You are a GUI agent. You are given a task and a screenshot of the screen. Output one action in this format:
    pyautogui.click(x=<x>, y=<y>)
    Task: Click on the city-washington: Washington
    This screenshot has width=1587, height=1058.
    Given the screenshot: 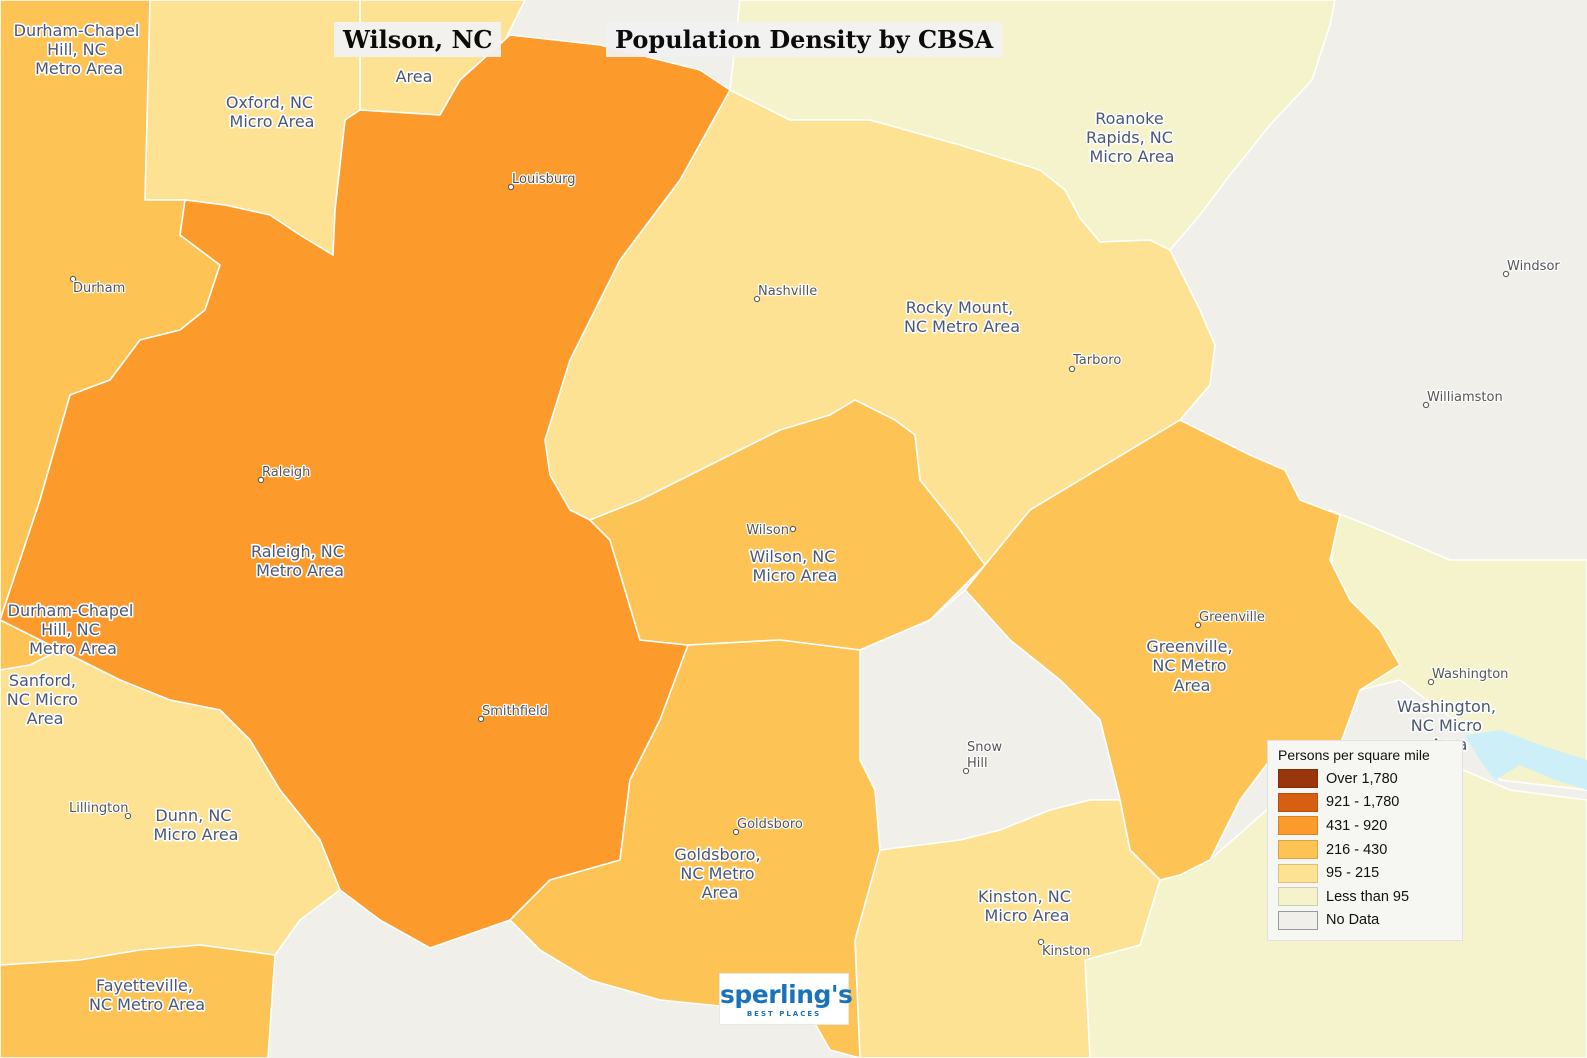 What is the action you would take?
    pyautogui.click(x=1468, y=676)
    